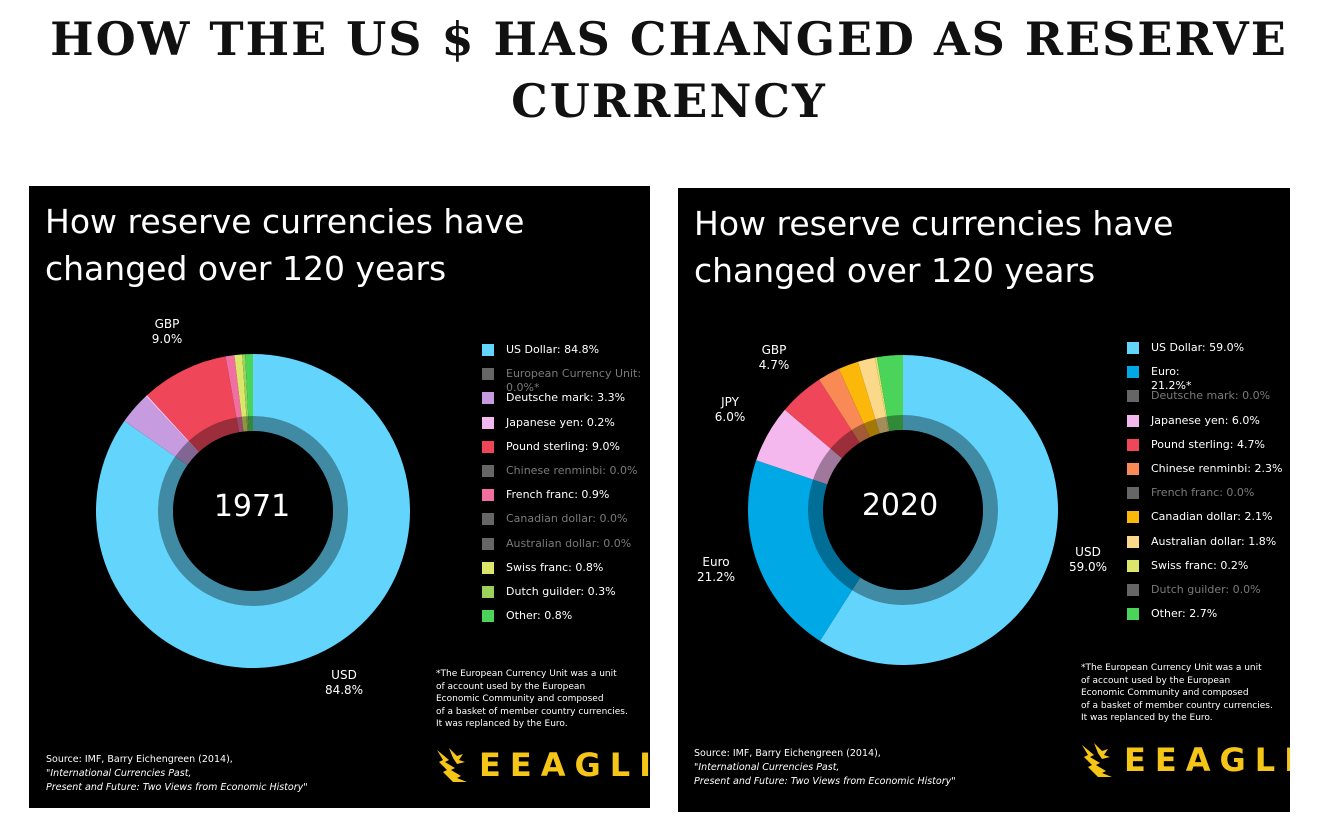  What do you see at coordinates (555, 567) in the screenshot?
I see `legend-label: Swiss franc: 0.8%` at bounding box center [555, 567].